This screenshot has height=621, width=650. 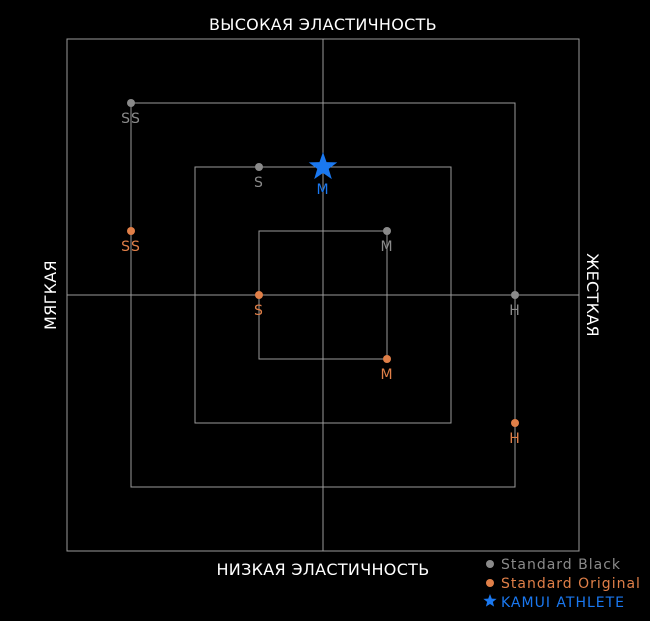 I want to click on legend-star-icon, so click(x=490, y=600).